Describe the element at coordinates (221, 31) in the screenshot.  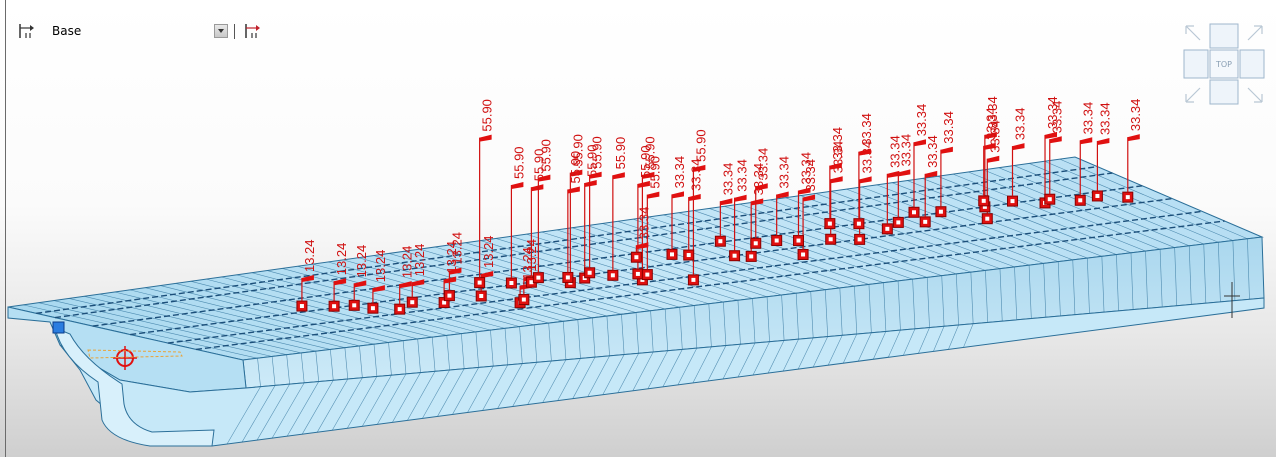
I see `layer-dropdown-button` at that location.